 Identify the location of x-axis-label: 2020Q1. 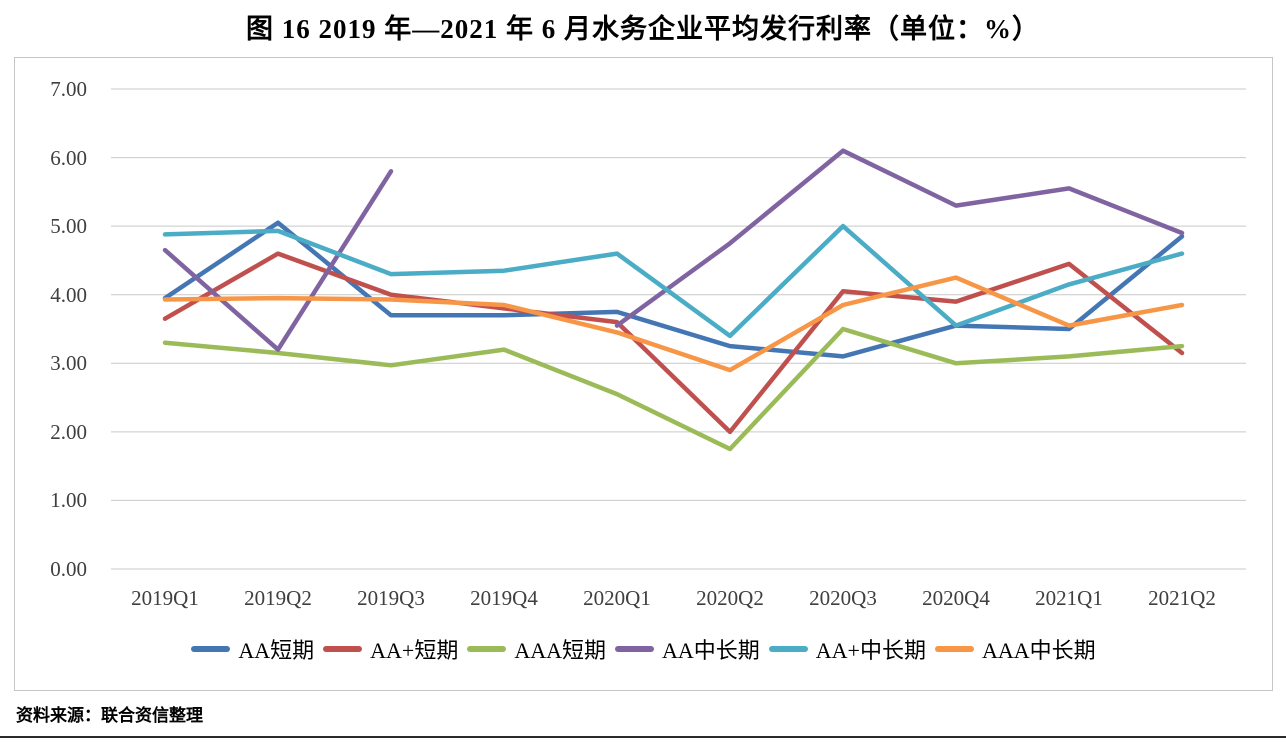
(617, 598).